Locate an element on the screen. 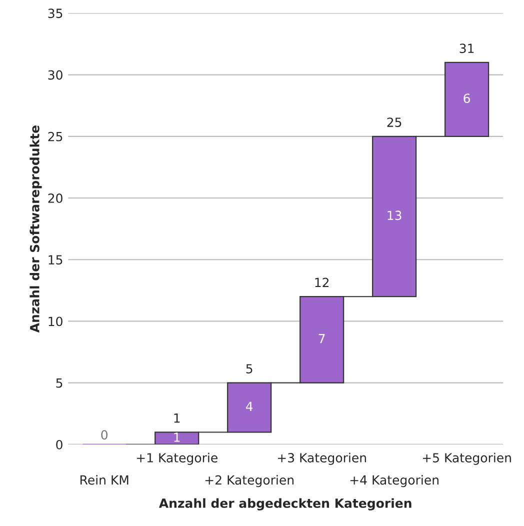  x-tick-label: +4 Kategorien is located at coordinates (394, 481).